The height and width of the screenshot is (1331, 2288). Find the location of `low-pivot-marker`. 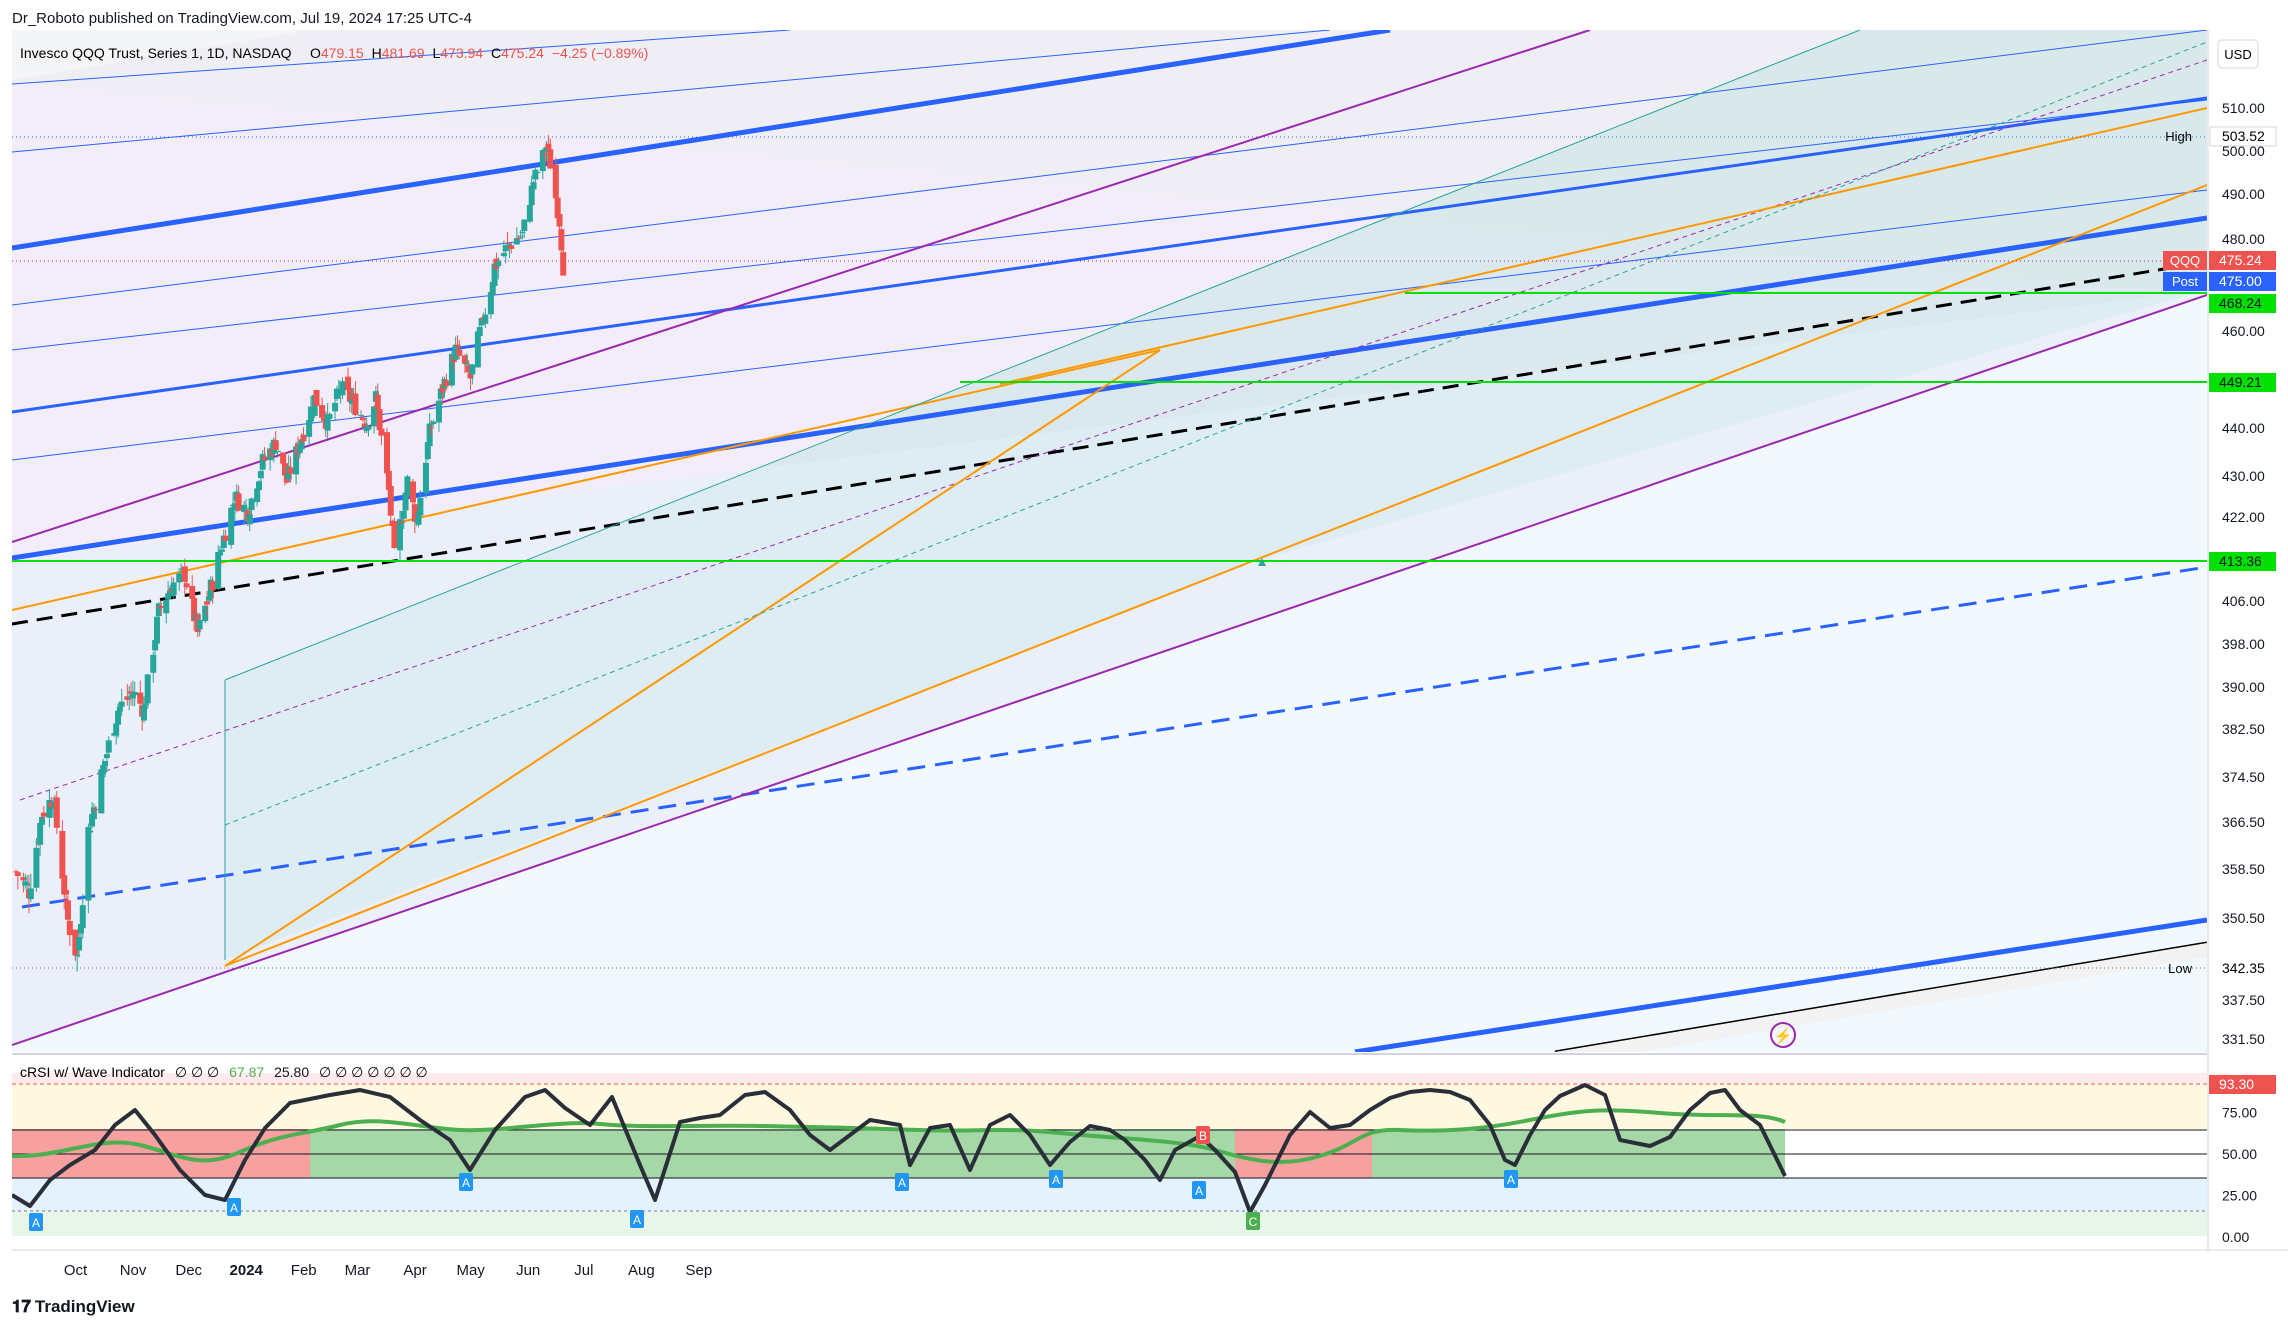

low-pivot-marker is located at coordinates (1262, 562).